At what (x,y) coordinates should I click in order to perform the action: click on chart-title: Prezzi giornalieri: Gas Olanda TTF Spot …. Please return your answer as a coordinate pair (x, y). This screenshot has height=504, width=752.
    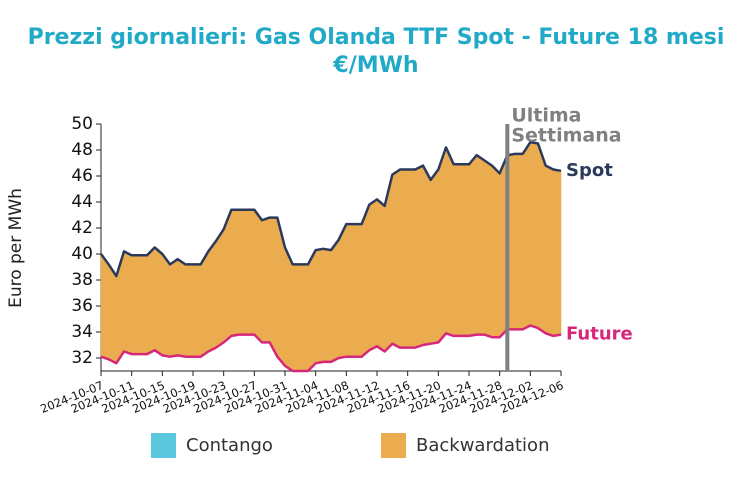
    Looking at the image, I should click on (376, 37).